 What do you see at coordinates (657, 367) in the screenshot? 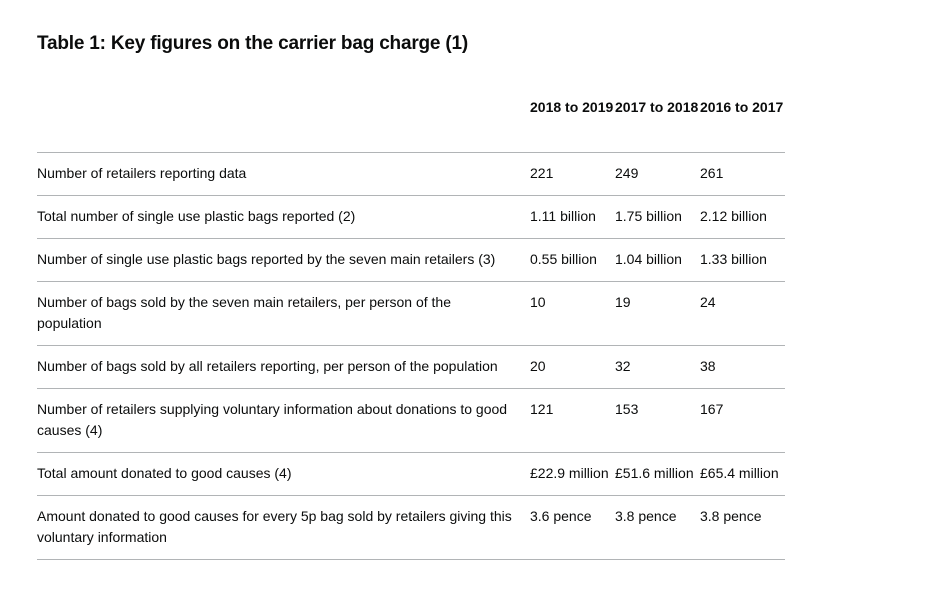
I see `table-cell: 32` at bounding box center [657, 367].